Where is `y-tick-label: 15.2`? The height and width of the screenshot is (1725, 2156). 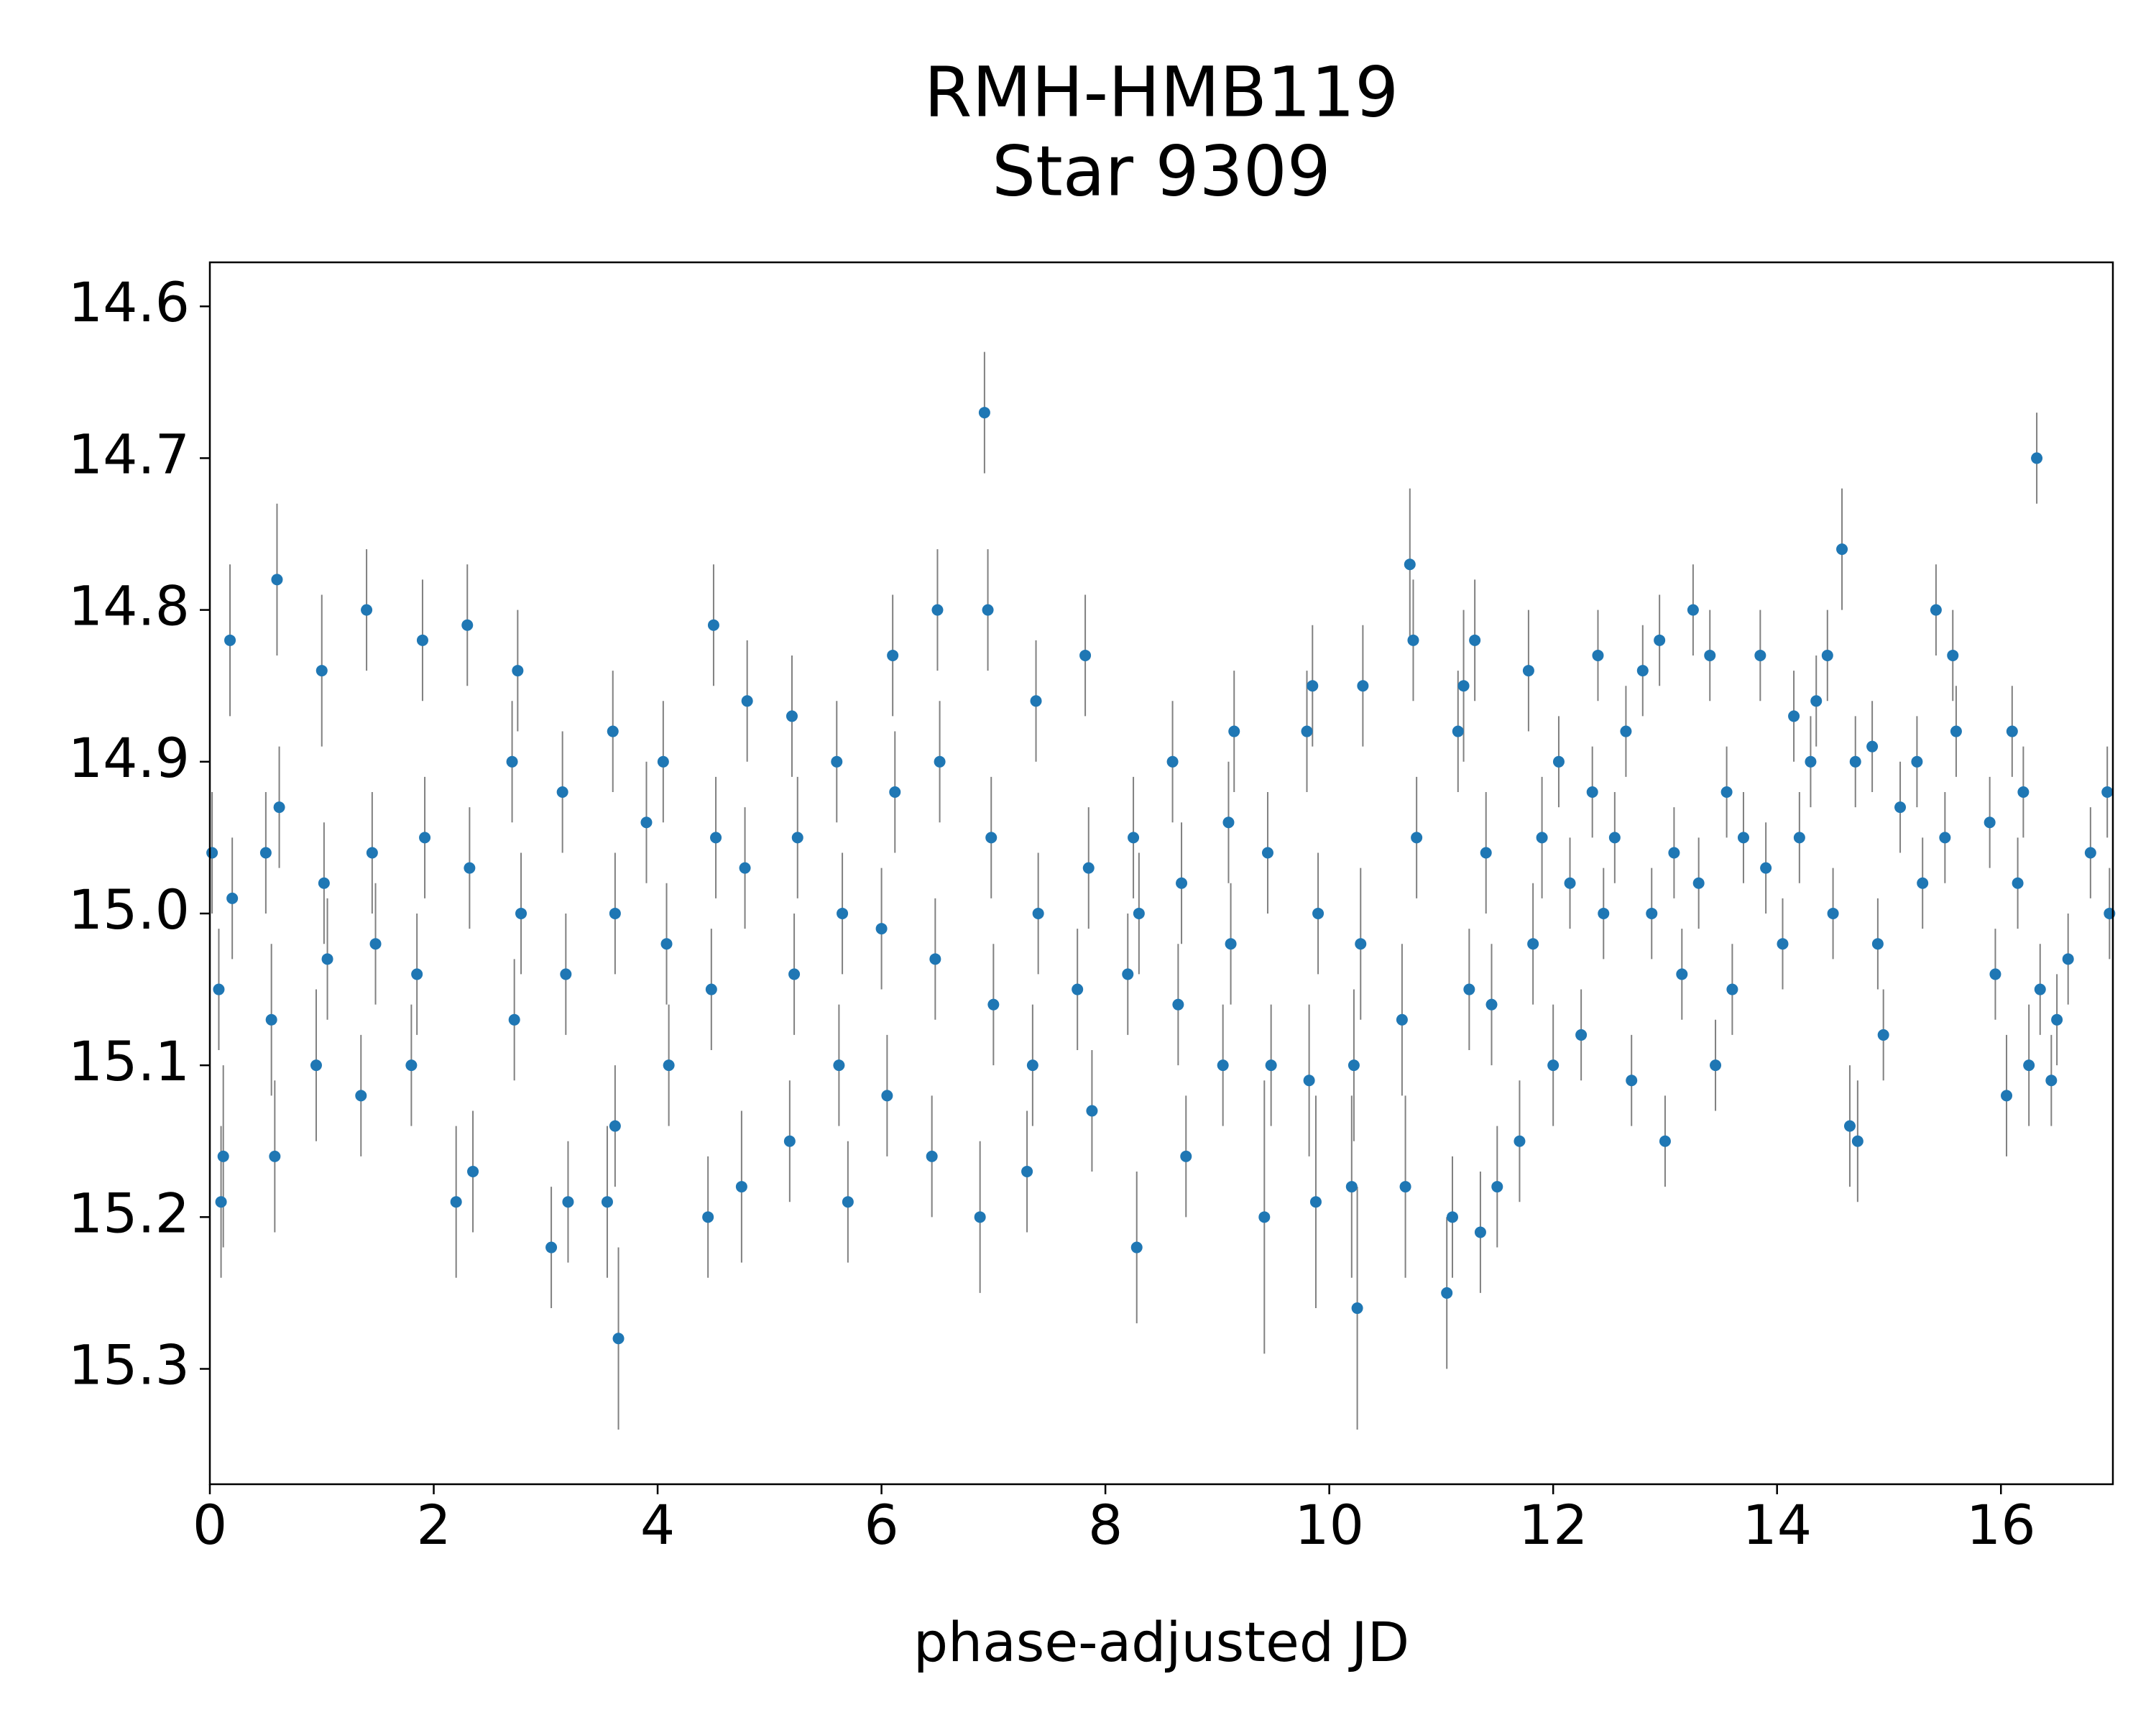
y-tick-label: 15.2 is located at coordinates (129, 1213).